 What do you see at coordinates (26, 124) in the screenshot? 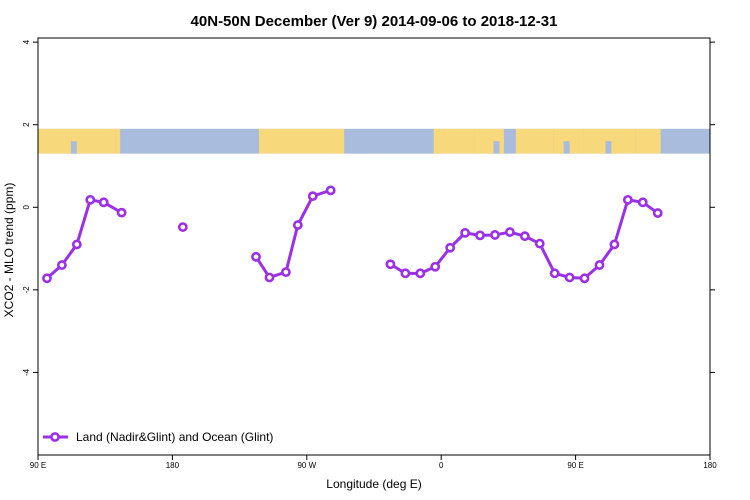
I see `y-tick-label: 2` at bounding box center [26, 124].